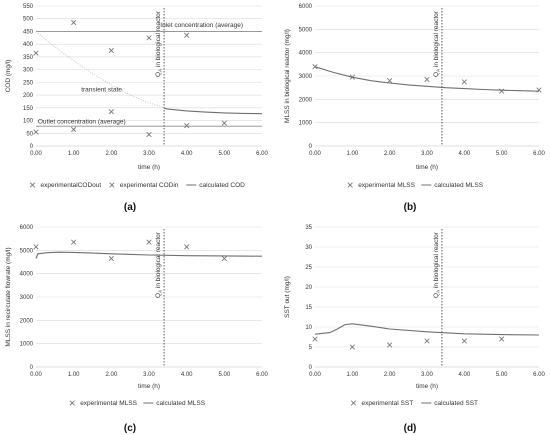  I want to click on y-tick-label: 500, so click(28, 20).